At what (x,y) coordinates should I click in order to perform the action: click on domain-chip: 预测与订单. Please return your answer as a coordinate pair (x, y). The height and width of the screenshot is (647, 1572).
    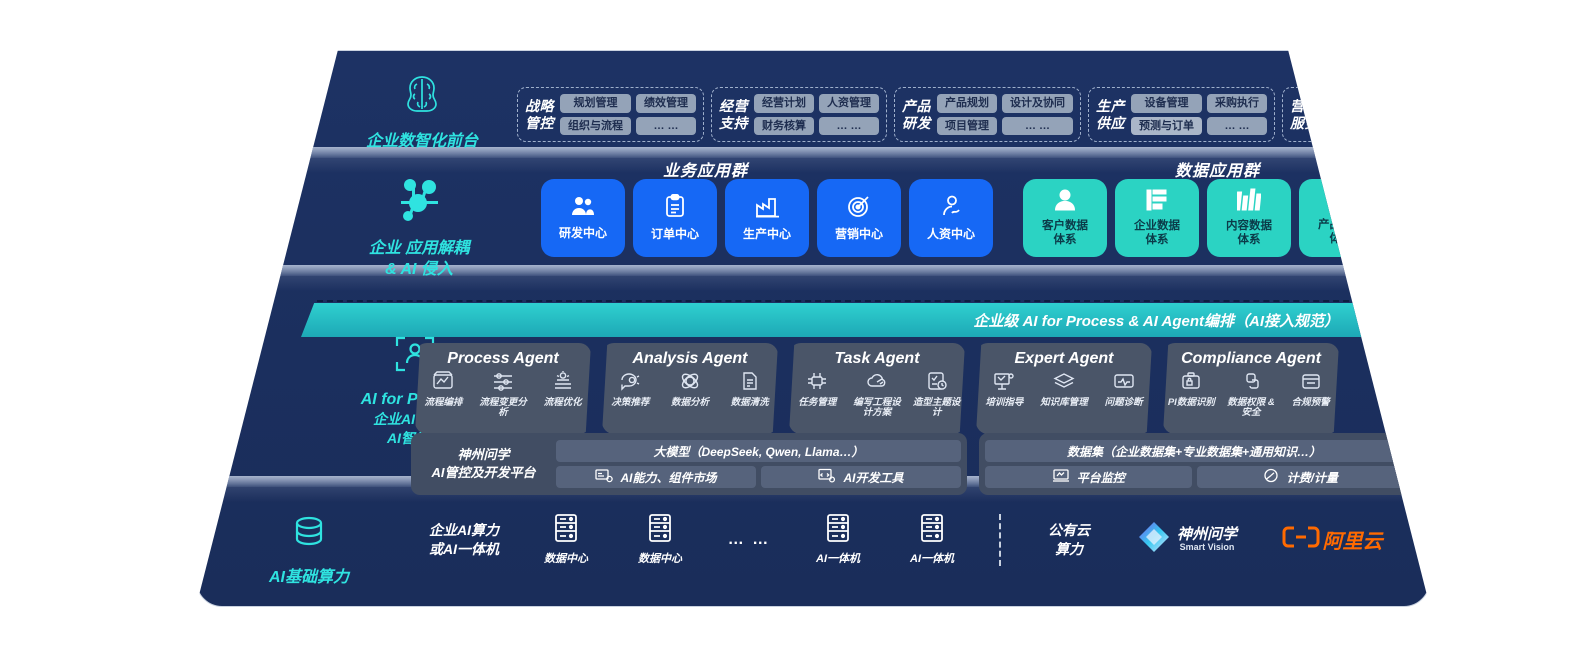
    Looking at the image, I should click on (1166, 126).